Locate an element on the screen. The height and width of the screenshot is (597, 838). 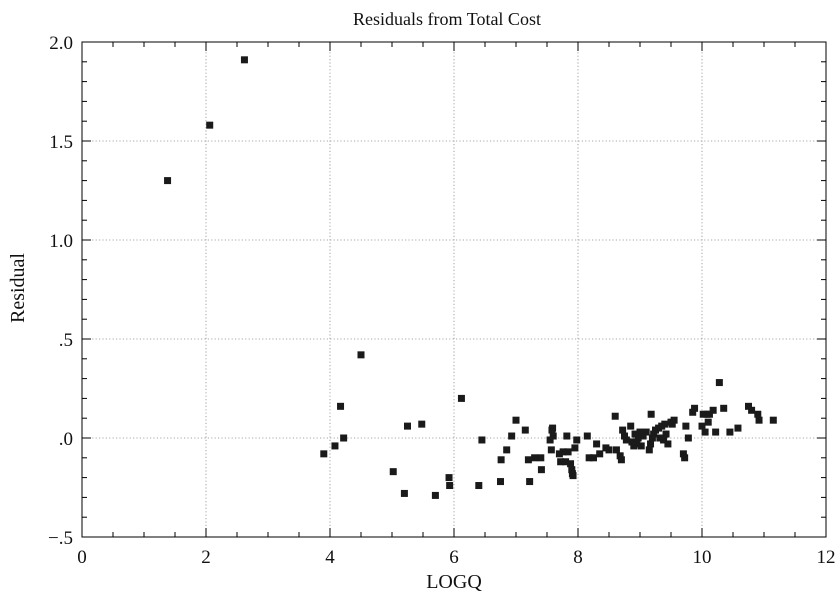
y-tick-label: 2.0 is located at coordinates (61, 43).